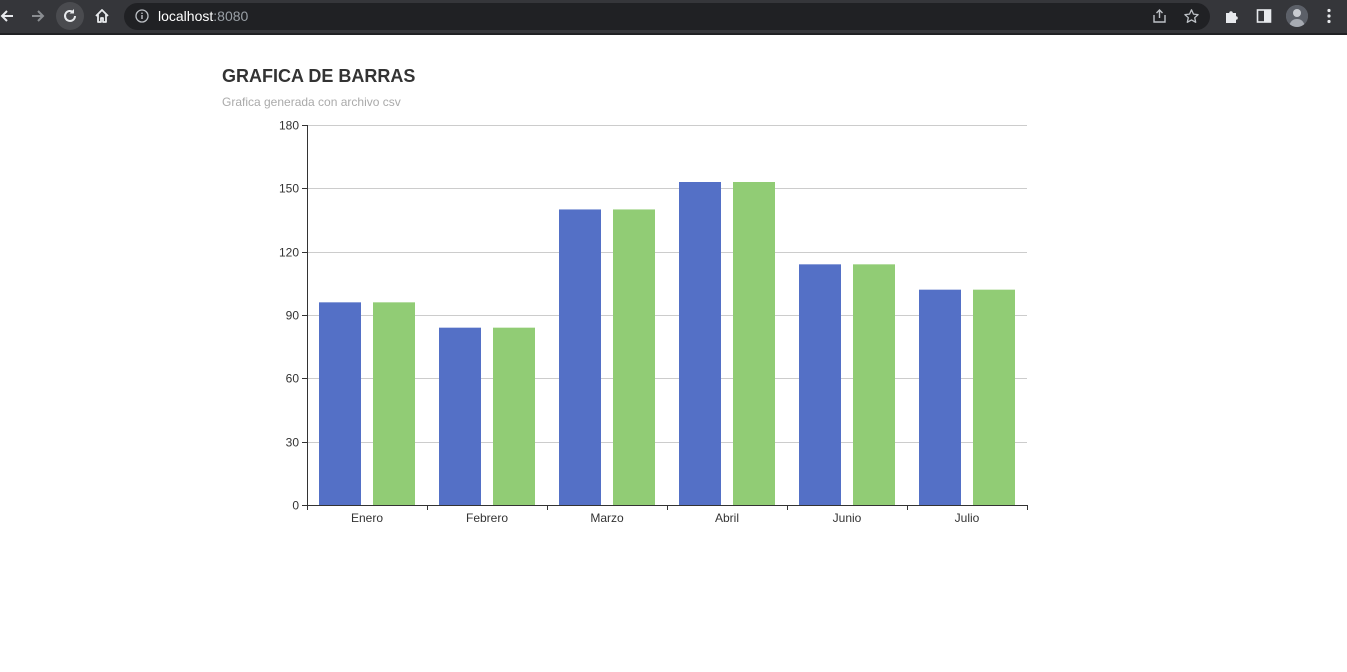  Describe the element at coordinates (293, 316) in the screenshot. I see `y-tick-label: 90` at that location.